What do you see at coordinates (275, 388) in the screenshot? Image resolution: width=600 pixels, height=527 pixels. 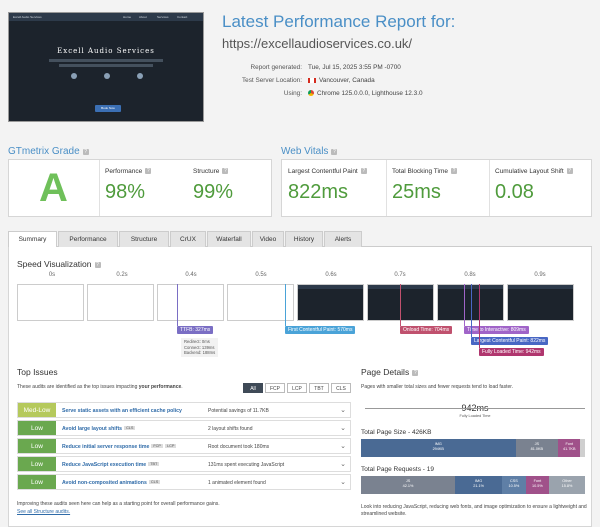 I see `filter-fcp: FCP` at bounding box center [275, 388].